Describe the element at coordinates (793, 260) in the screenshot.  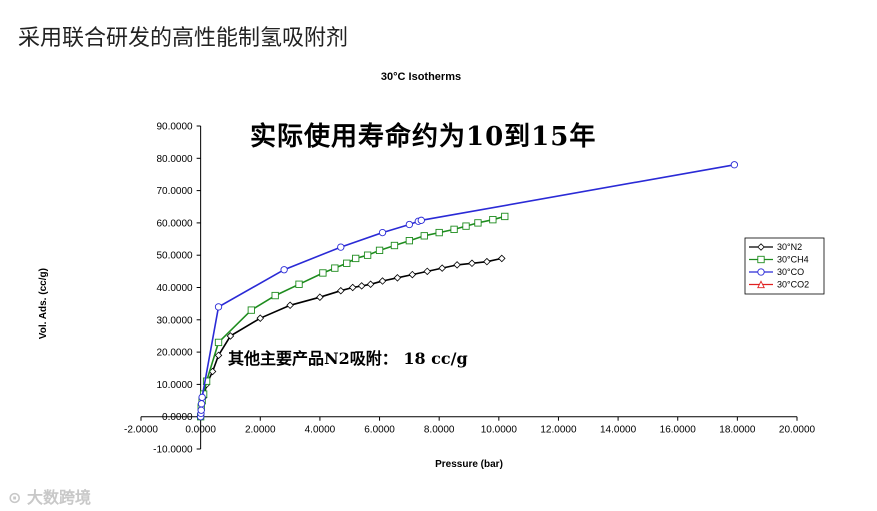
I see `legend-label-30ch4: 30°CH4` at that location.